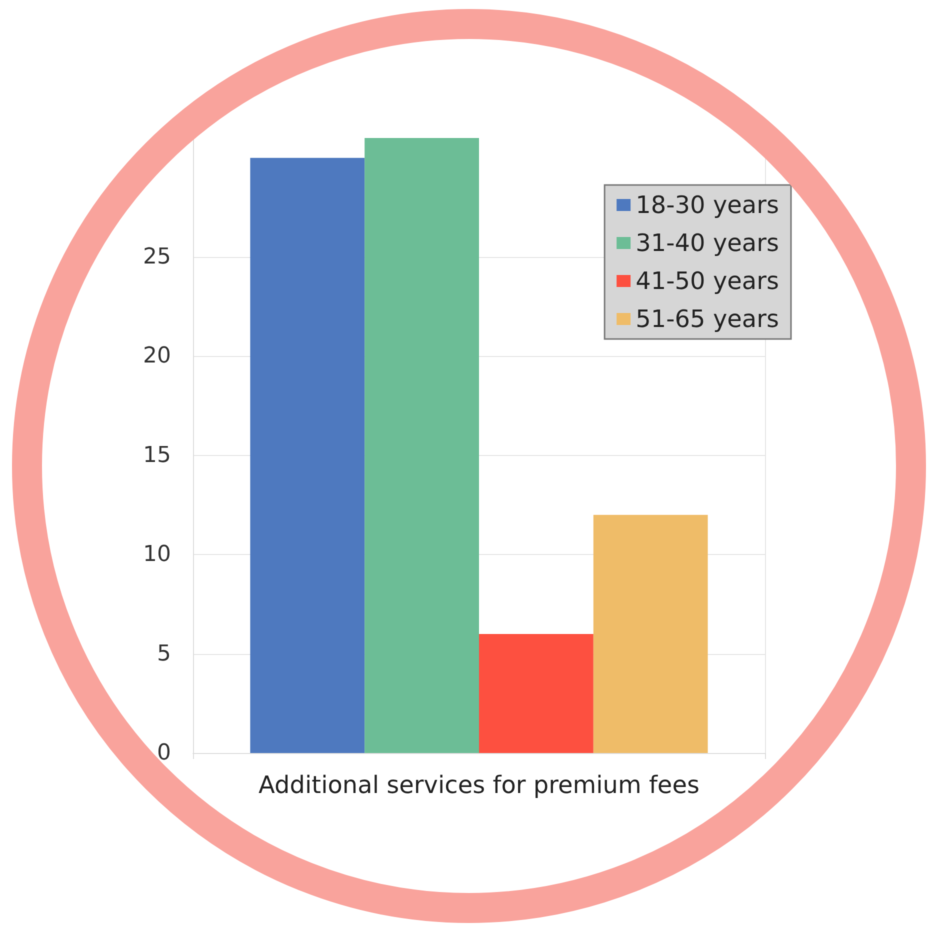 This screenshot has width=933, height=930. I want to click on y-tick-label: 5, so click(164, 653).